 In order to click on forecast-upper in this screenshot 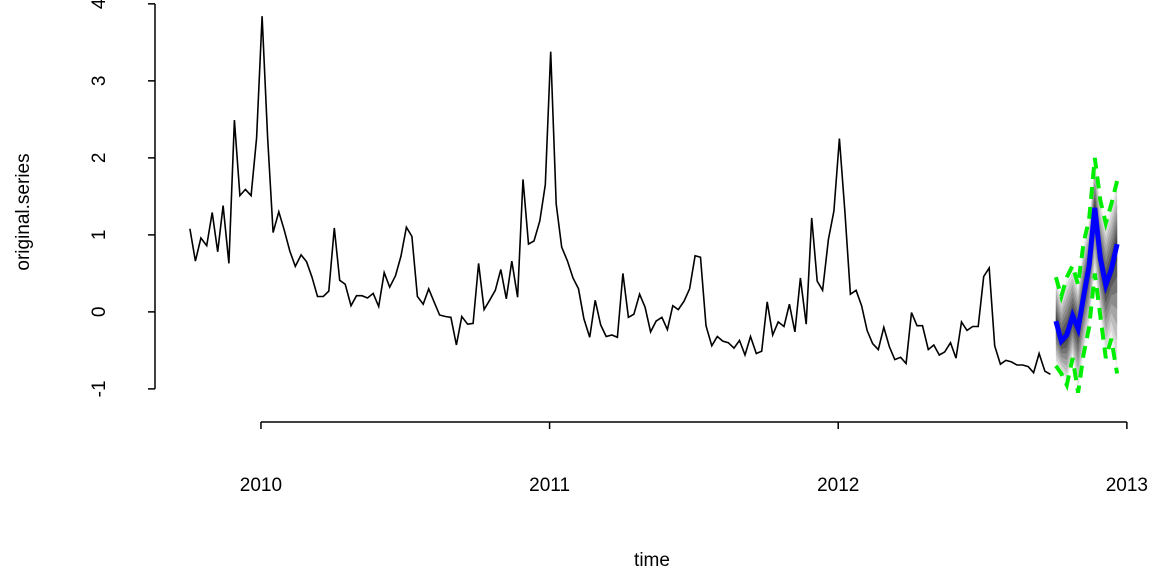, I will do `click(1086, 230)`.